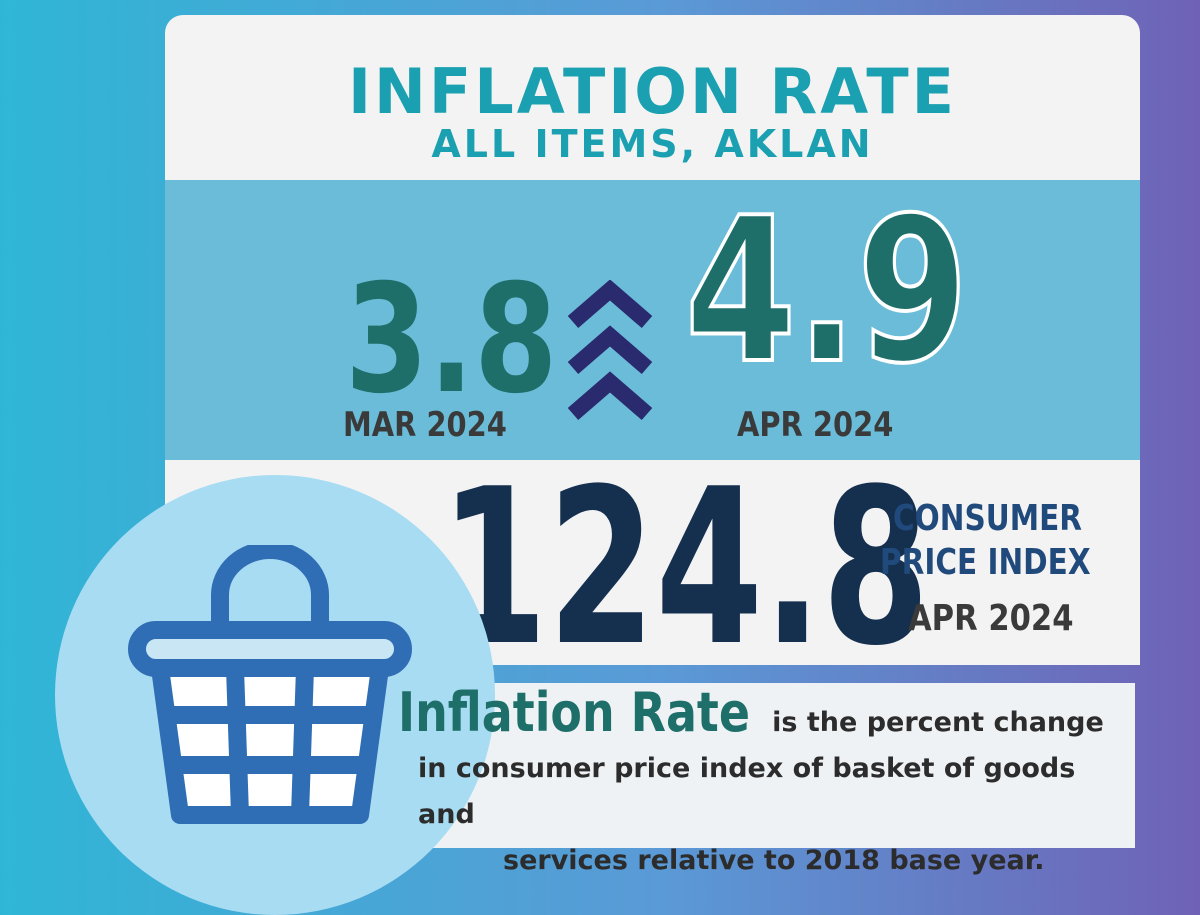 The image size is (1200, 915). I want to click on title: INFLATION RATE, so click(652, 91).